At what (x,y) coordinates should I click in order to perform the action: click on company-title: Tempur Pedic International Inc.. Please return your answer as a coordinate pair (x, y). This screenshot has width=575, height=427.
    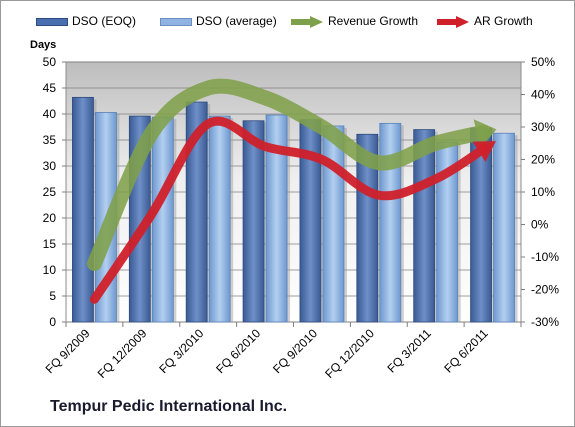
    Looking at the image, I should click on (169, 406).